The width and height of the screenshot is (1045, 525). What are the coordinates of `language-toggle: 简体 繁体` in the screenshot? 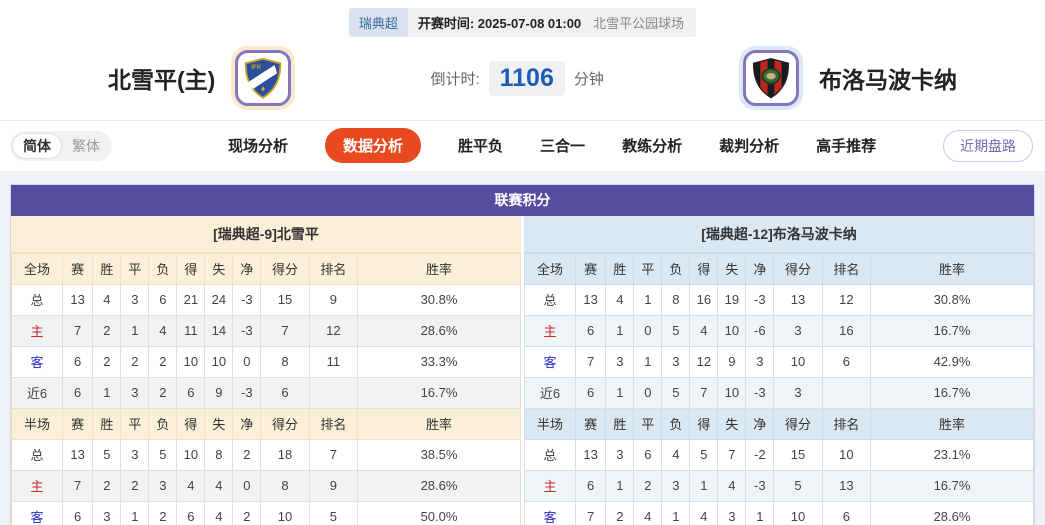 It's located at (61, 145).